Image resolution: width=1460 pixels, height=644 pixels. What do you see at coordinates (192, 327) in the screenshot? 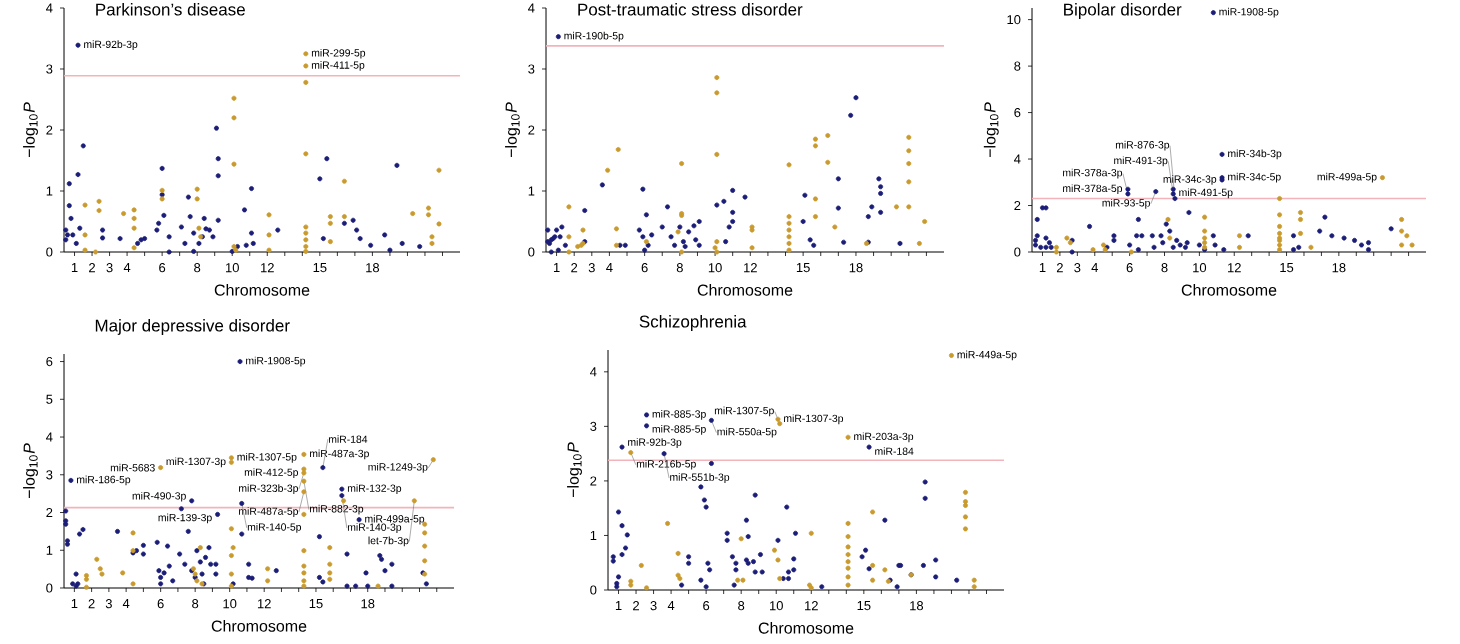
I see `chart-title: Major depressive disorder` at bounding box center [192, 327].